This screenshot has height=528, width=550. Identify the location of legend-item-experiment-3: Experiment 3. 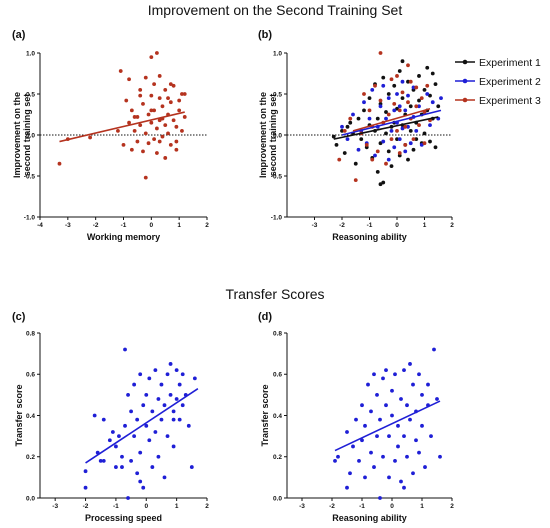
(498, 101).